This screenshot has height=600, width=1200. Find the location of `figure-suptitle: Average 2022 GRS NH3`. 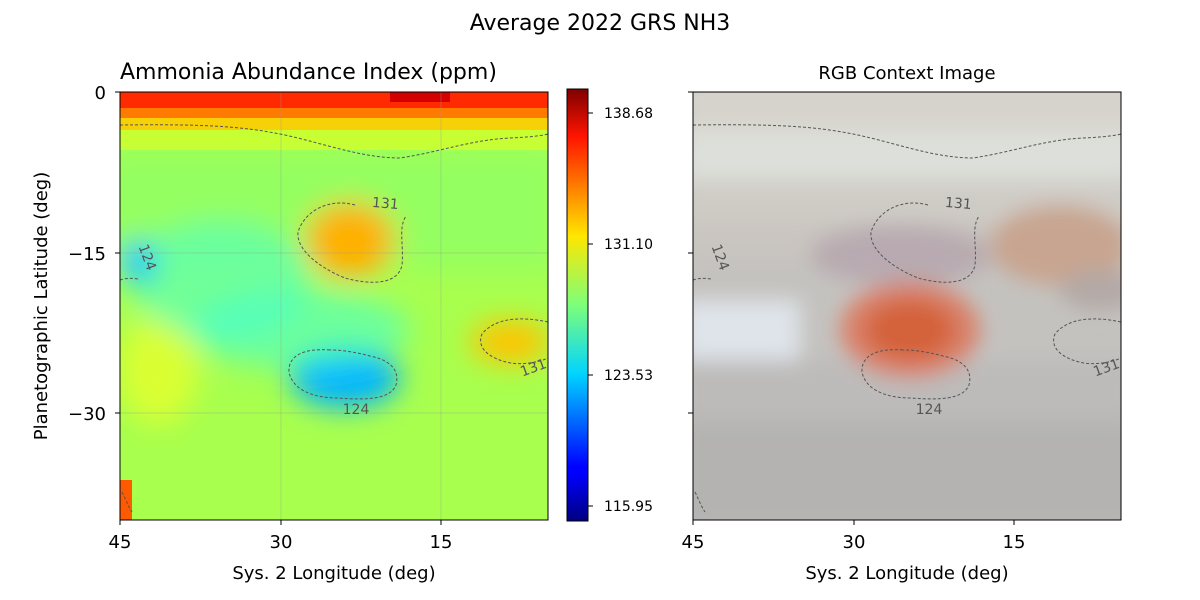

figure-suptitle: Average 2022 GRS NH3 is located at coordinates (600, 23).